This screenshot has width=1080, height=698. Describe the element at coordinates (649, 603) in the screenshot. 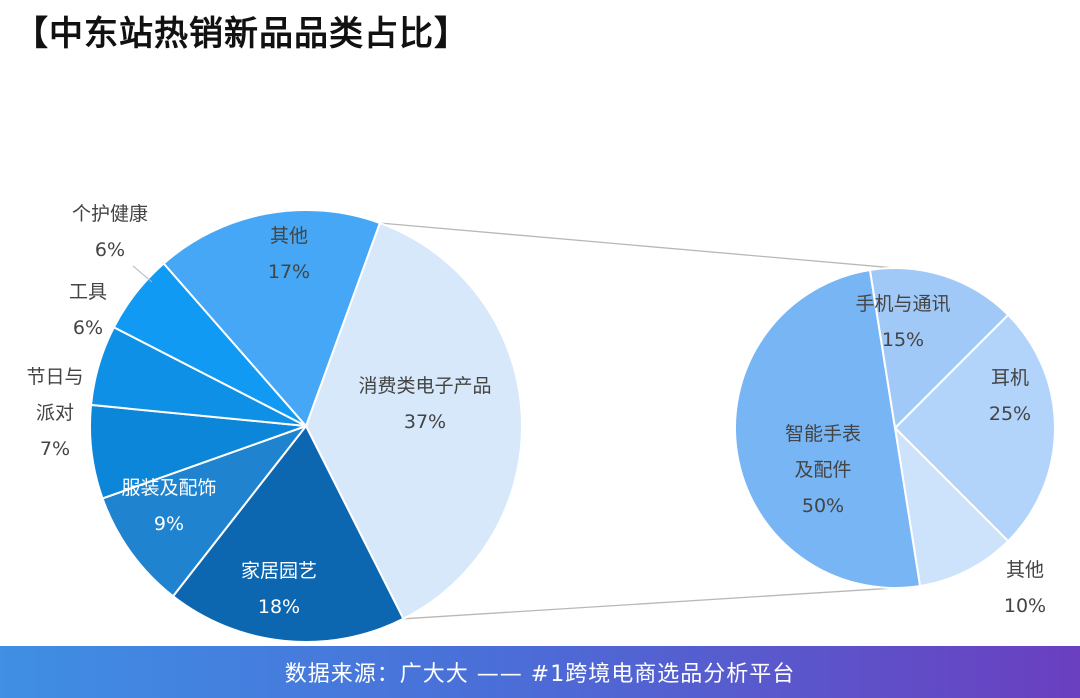

I see `connector-line-bottom` at that location.